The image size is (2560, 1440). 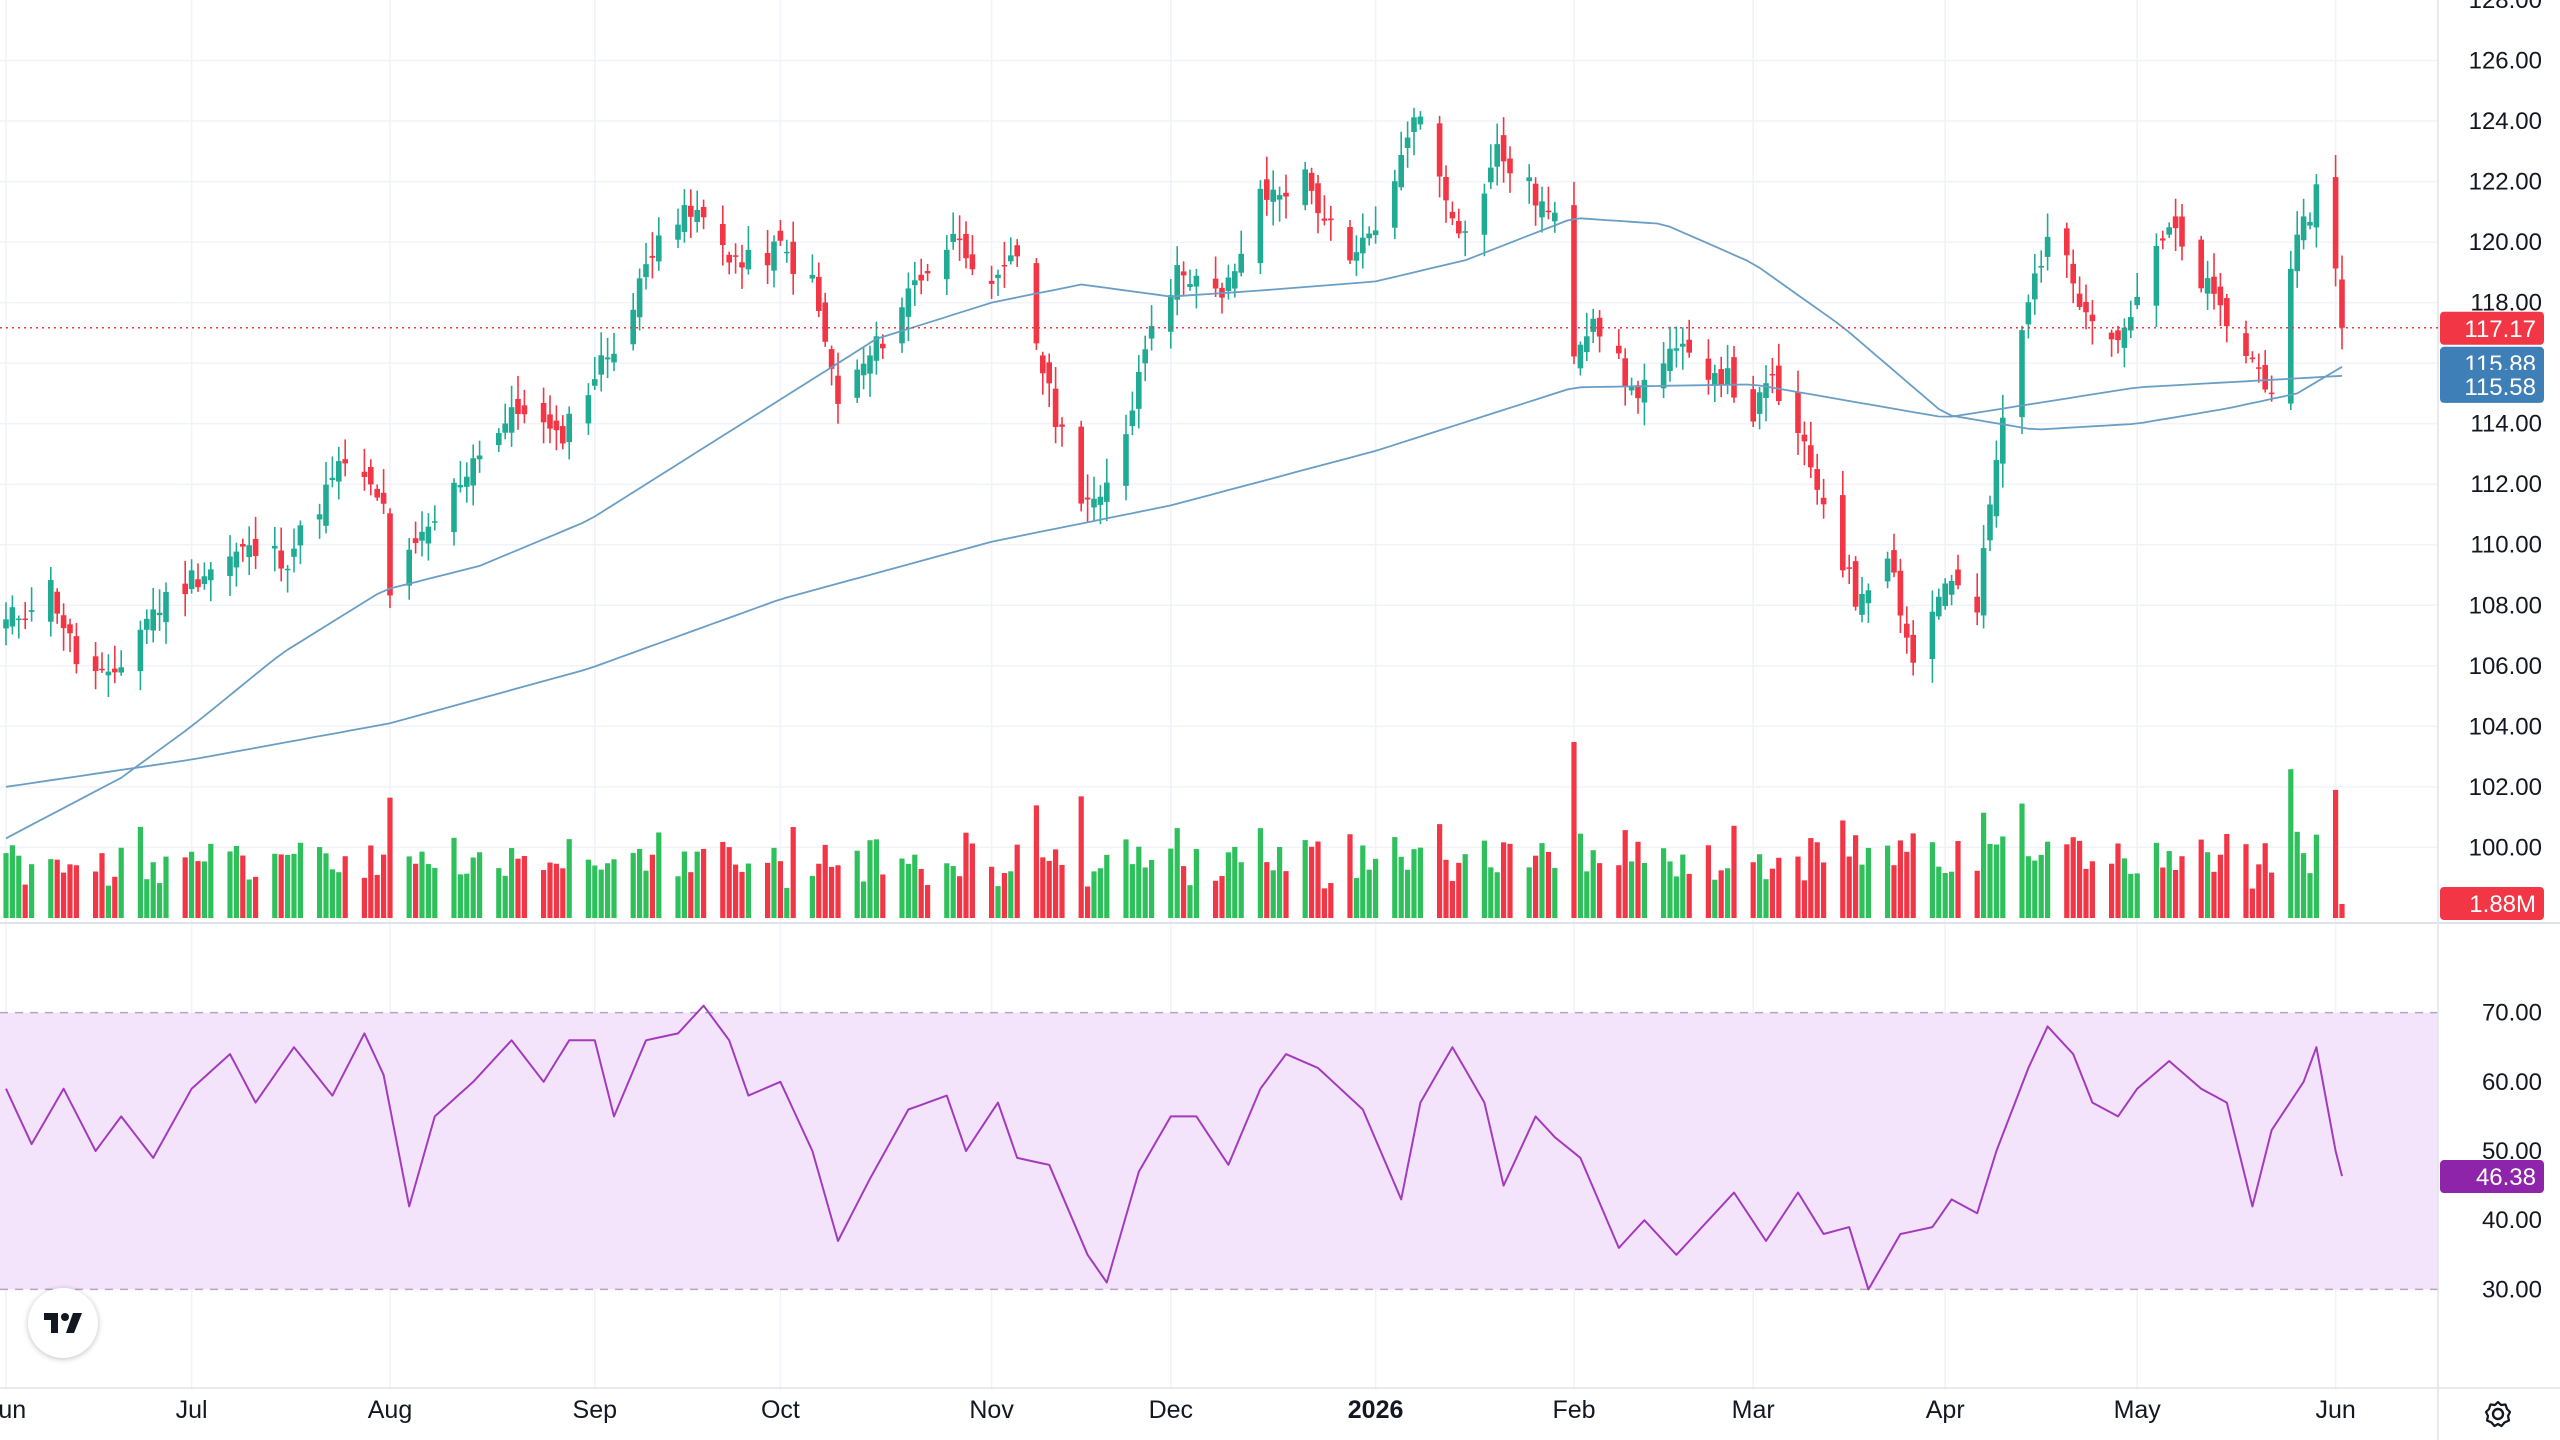 I want to click on ma-slow-badge-background, so click(x=2492, y=386).